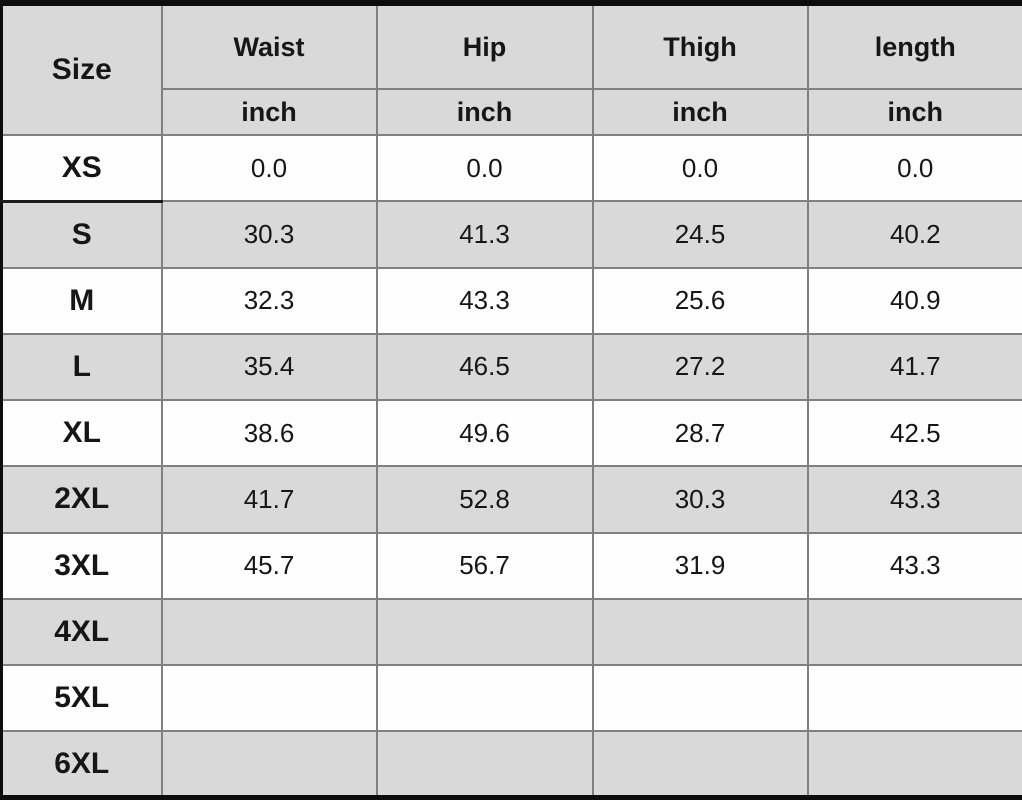 This screenshot has height=800, width=1022. I want to click on table-row: XS 0.0 0.0 0.0 0.0, so click(511, 168).